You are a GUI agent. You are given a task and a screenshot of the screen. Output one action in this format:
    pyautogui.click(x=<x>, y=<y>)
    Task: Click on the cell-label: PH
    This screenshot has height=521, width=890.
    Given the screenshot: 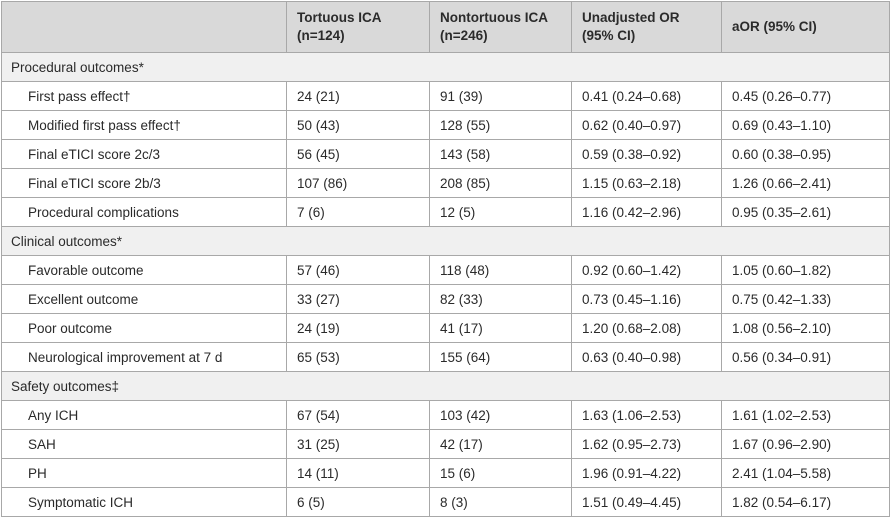 What is the action you would take?
    pyautogui.click(x=144, y=473)
    